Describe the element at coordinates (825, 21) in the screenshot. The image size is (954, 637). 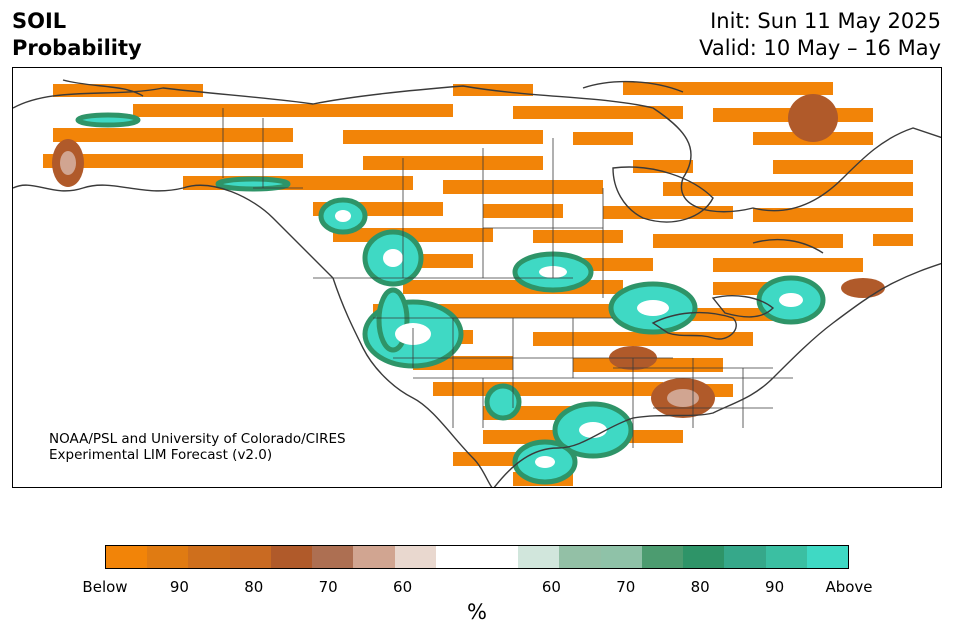
I see `init-date: Init: Sun 11 May 2025` at that location.